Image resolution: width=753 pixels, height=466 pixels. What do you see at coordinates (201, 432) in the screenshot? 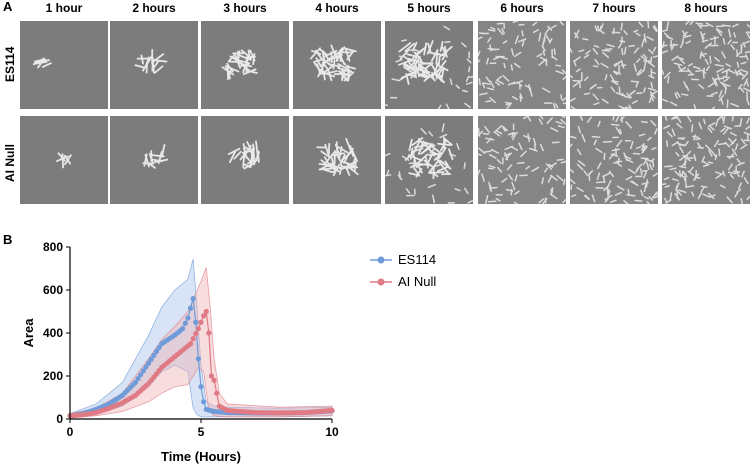
I see `x-tick-label: 5` at bounding box center [201, 432].